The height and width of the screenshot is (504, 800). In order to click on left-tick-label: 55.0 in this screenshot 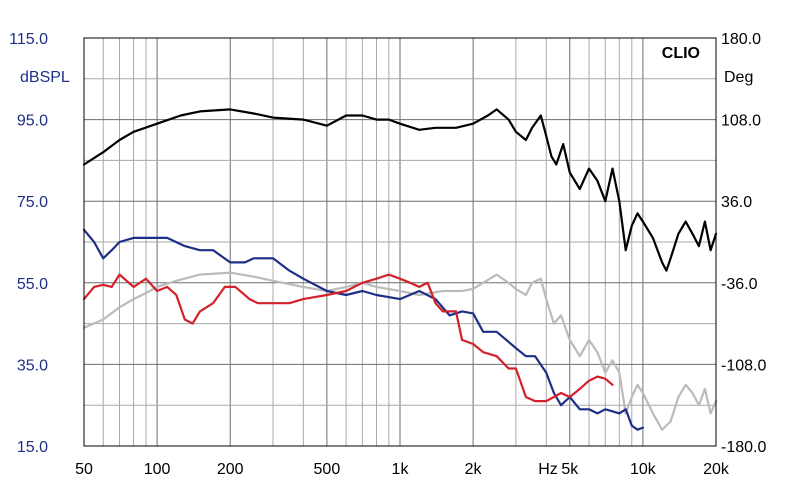, I will do `click(32, 284)`.